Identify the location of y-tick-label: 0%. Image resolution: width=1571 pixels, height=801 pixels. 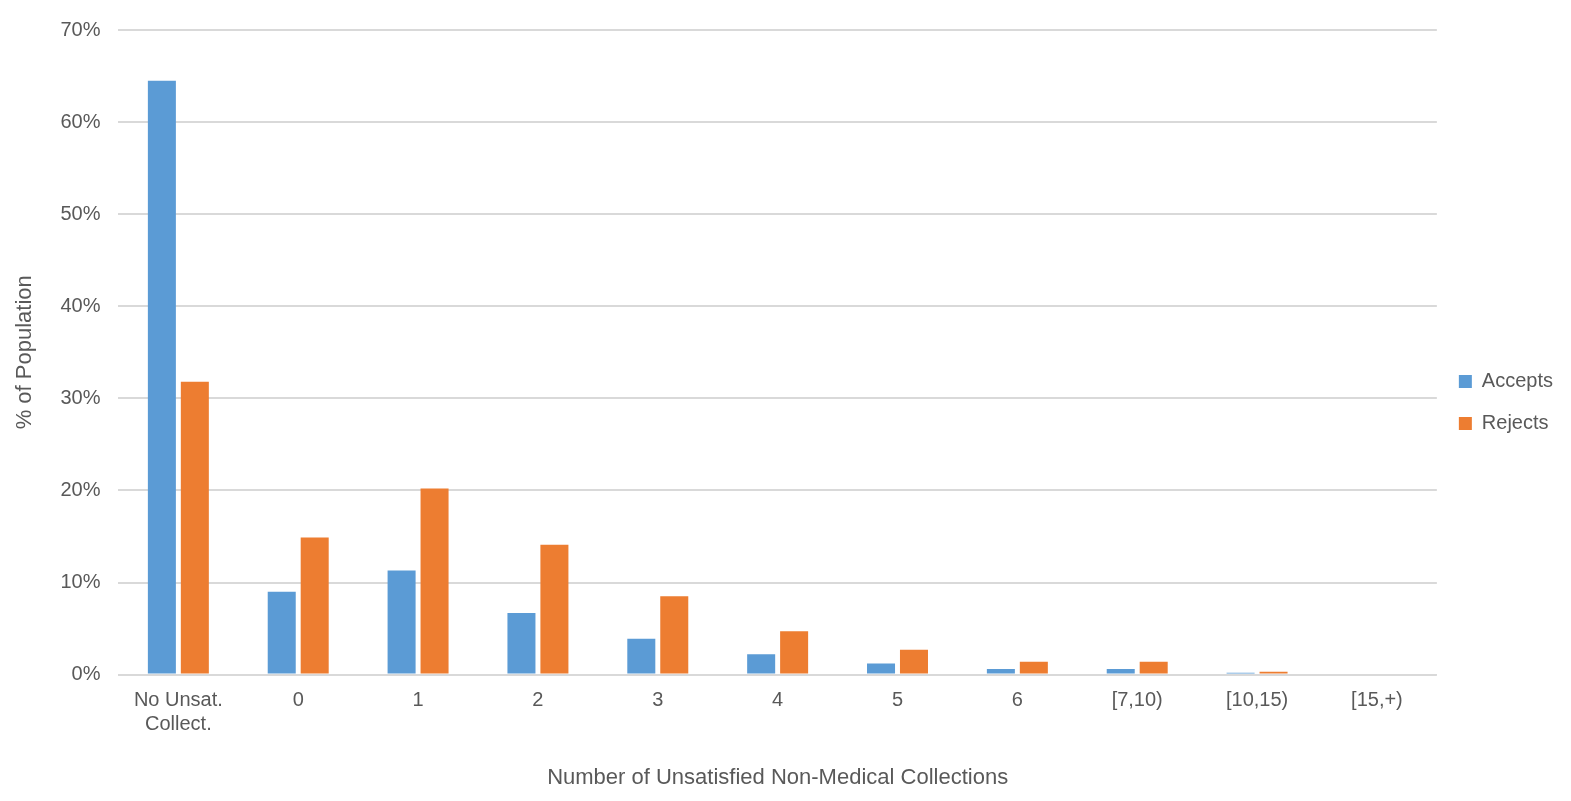
(86, 673).